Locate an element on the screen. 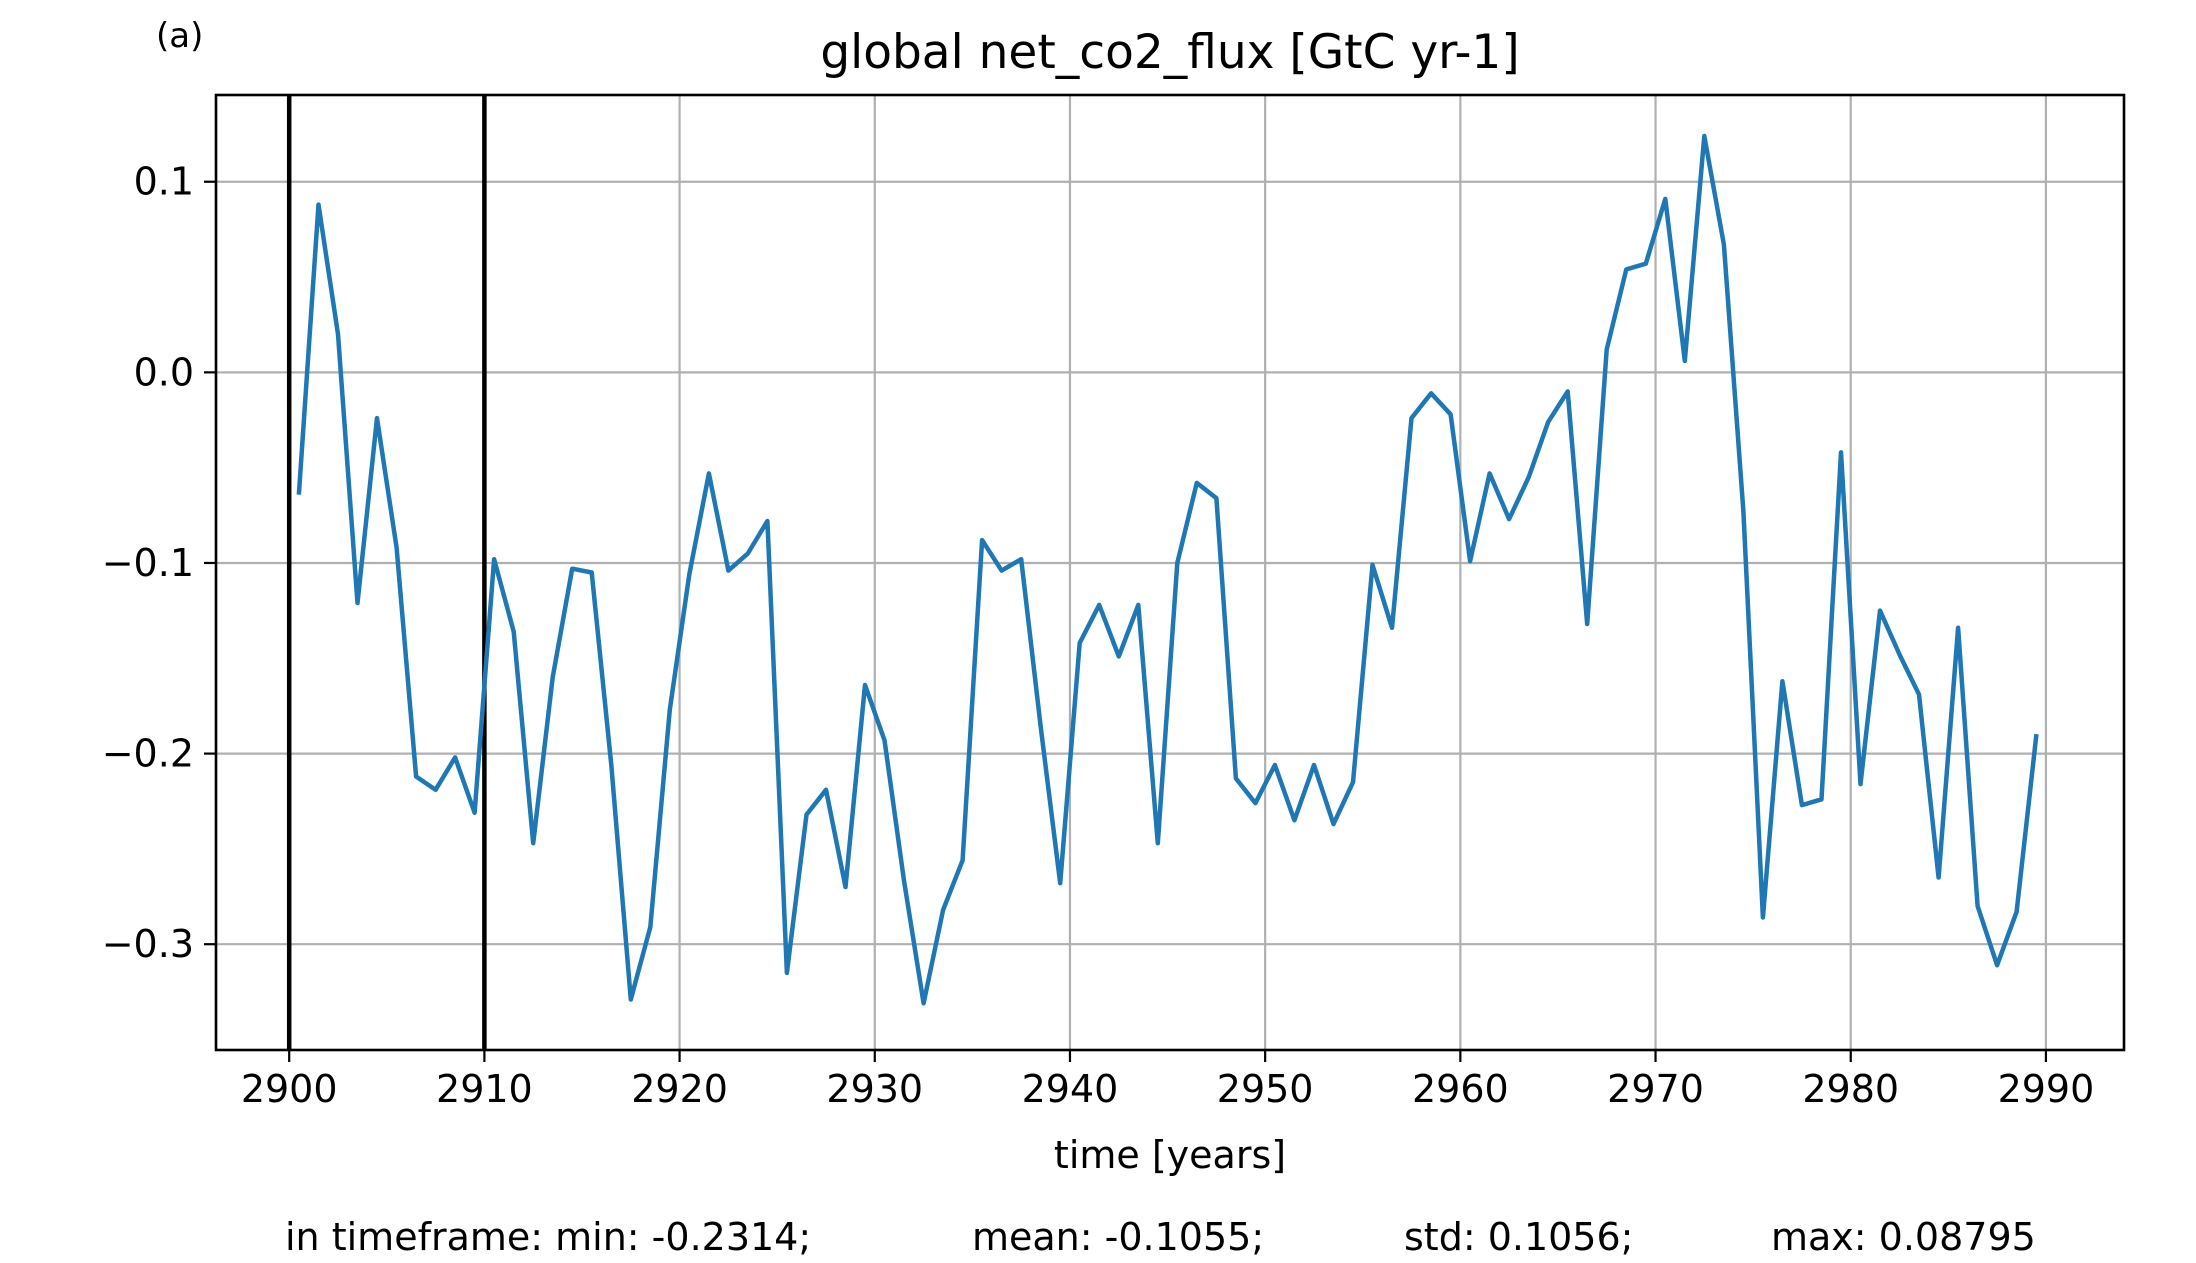 The image size is (2196, 1263). chart-title: global net_co2_flux [GtC yr-1] is located at coordinates (1169, 52).